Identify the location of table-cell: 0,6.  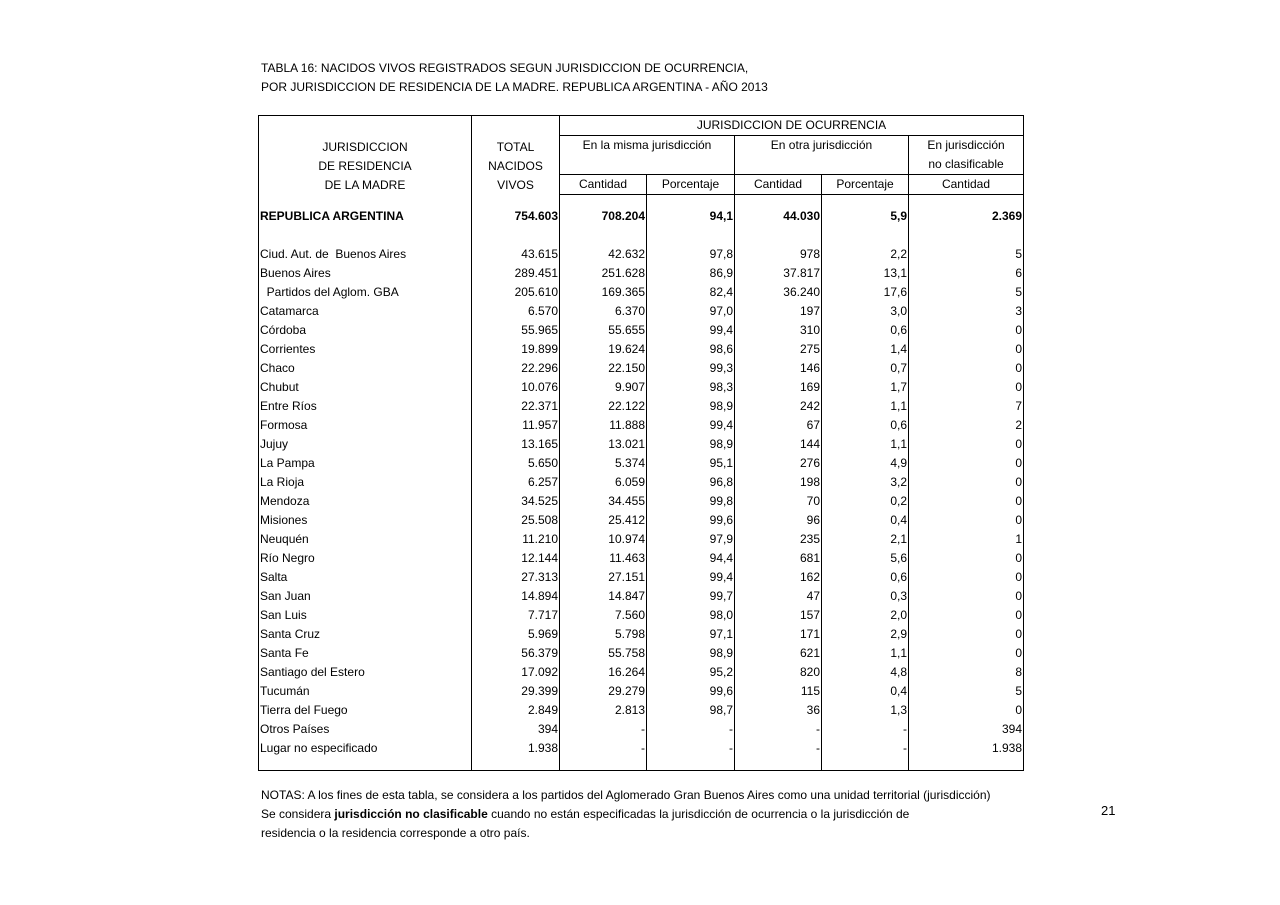
(865, 577).